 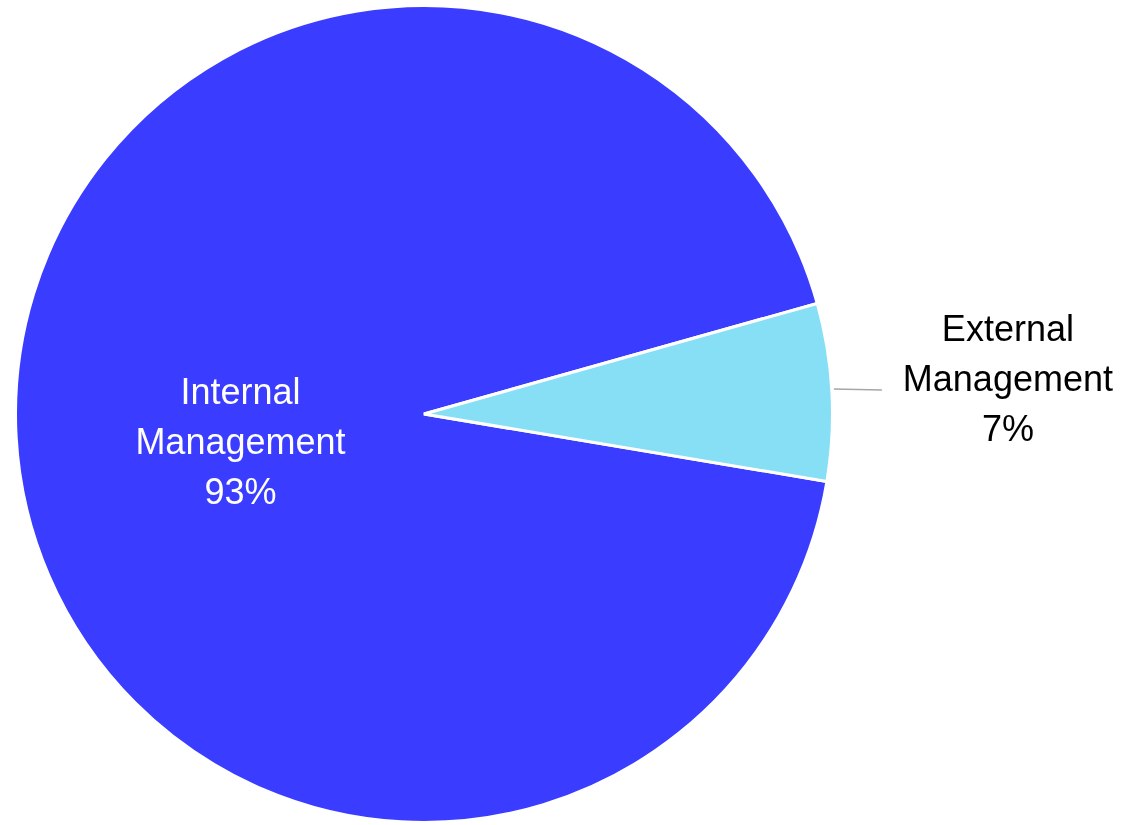 What do you see at coordinates (1007, 353) in the screenshot?
I see `slice-label: External Management` at bounding box center [1007, 353].